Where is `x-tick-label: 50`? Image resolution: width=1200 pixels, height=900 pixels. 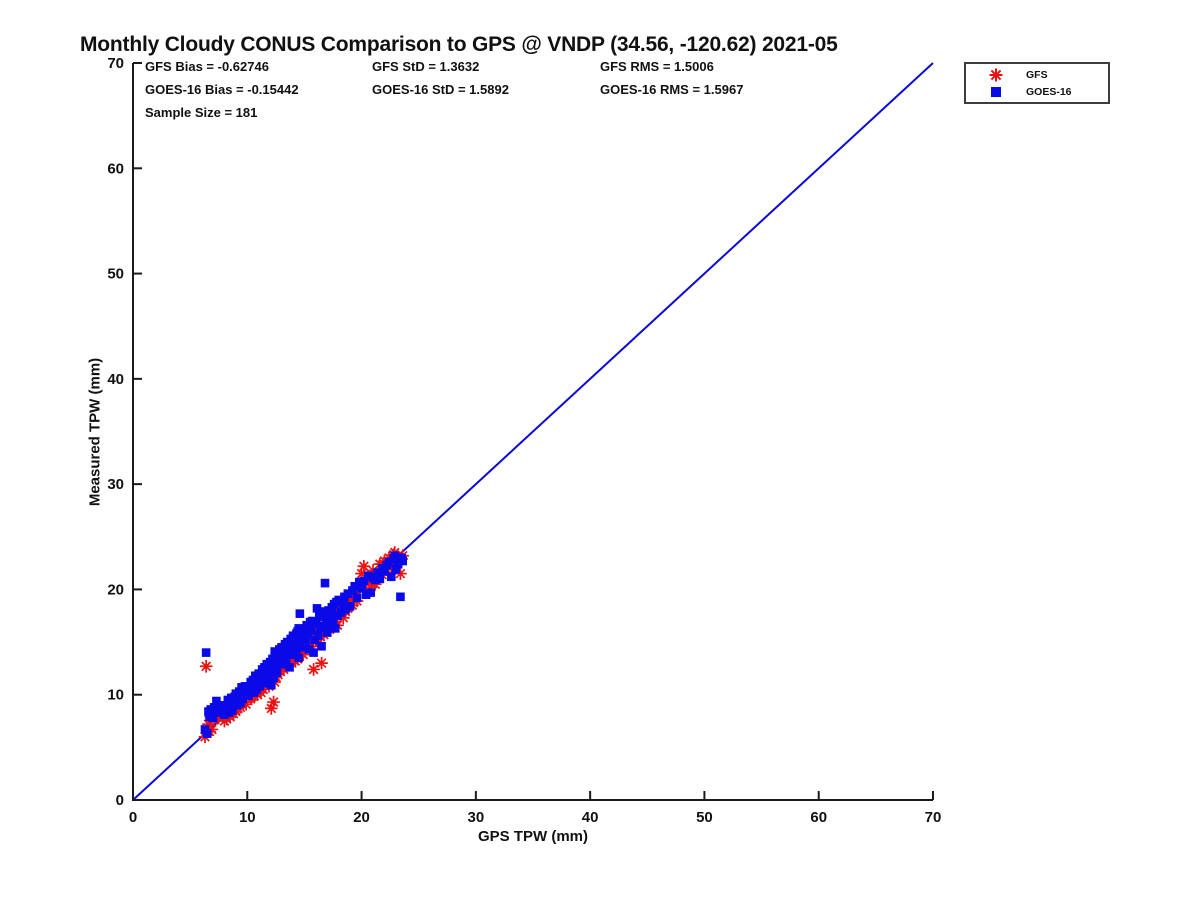
x-tick-label: 50 is located at coordinates (704, 817).